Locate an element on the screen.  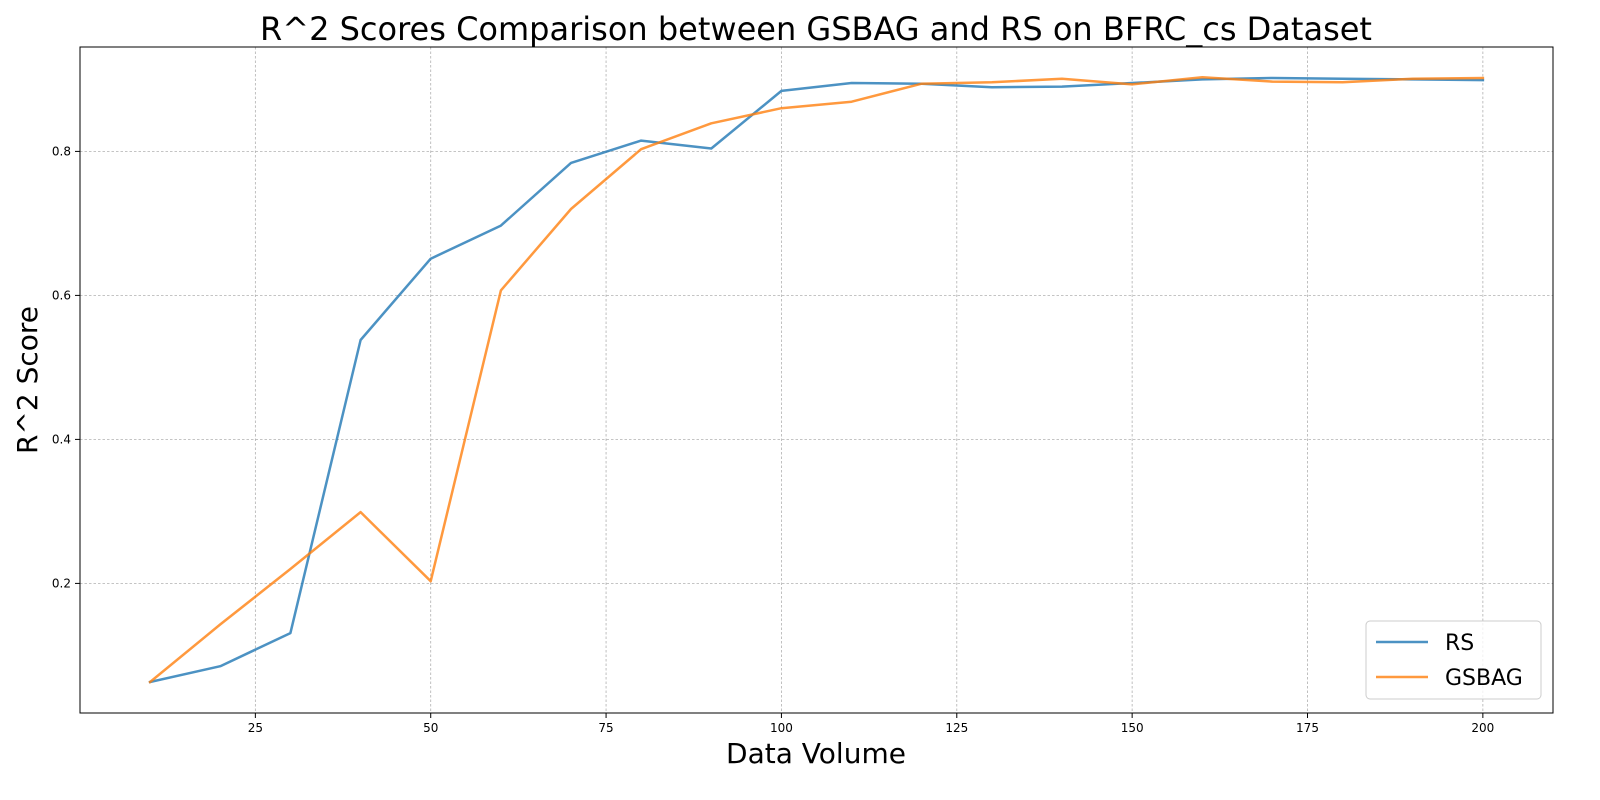
legend: RS GSBAG is located at coordinates (1453, 660).